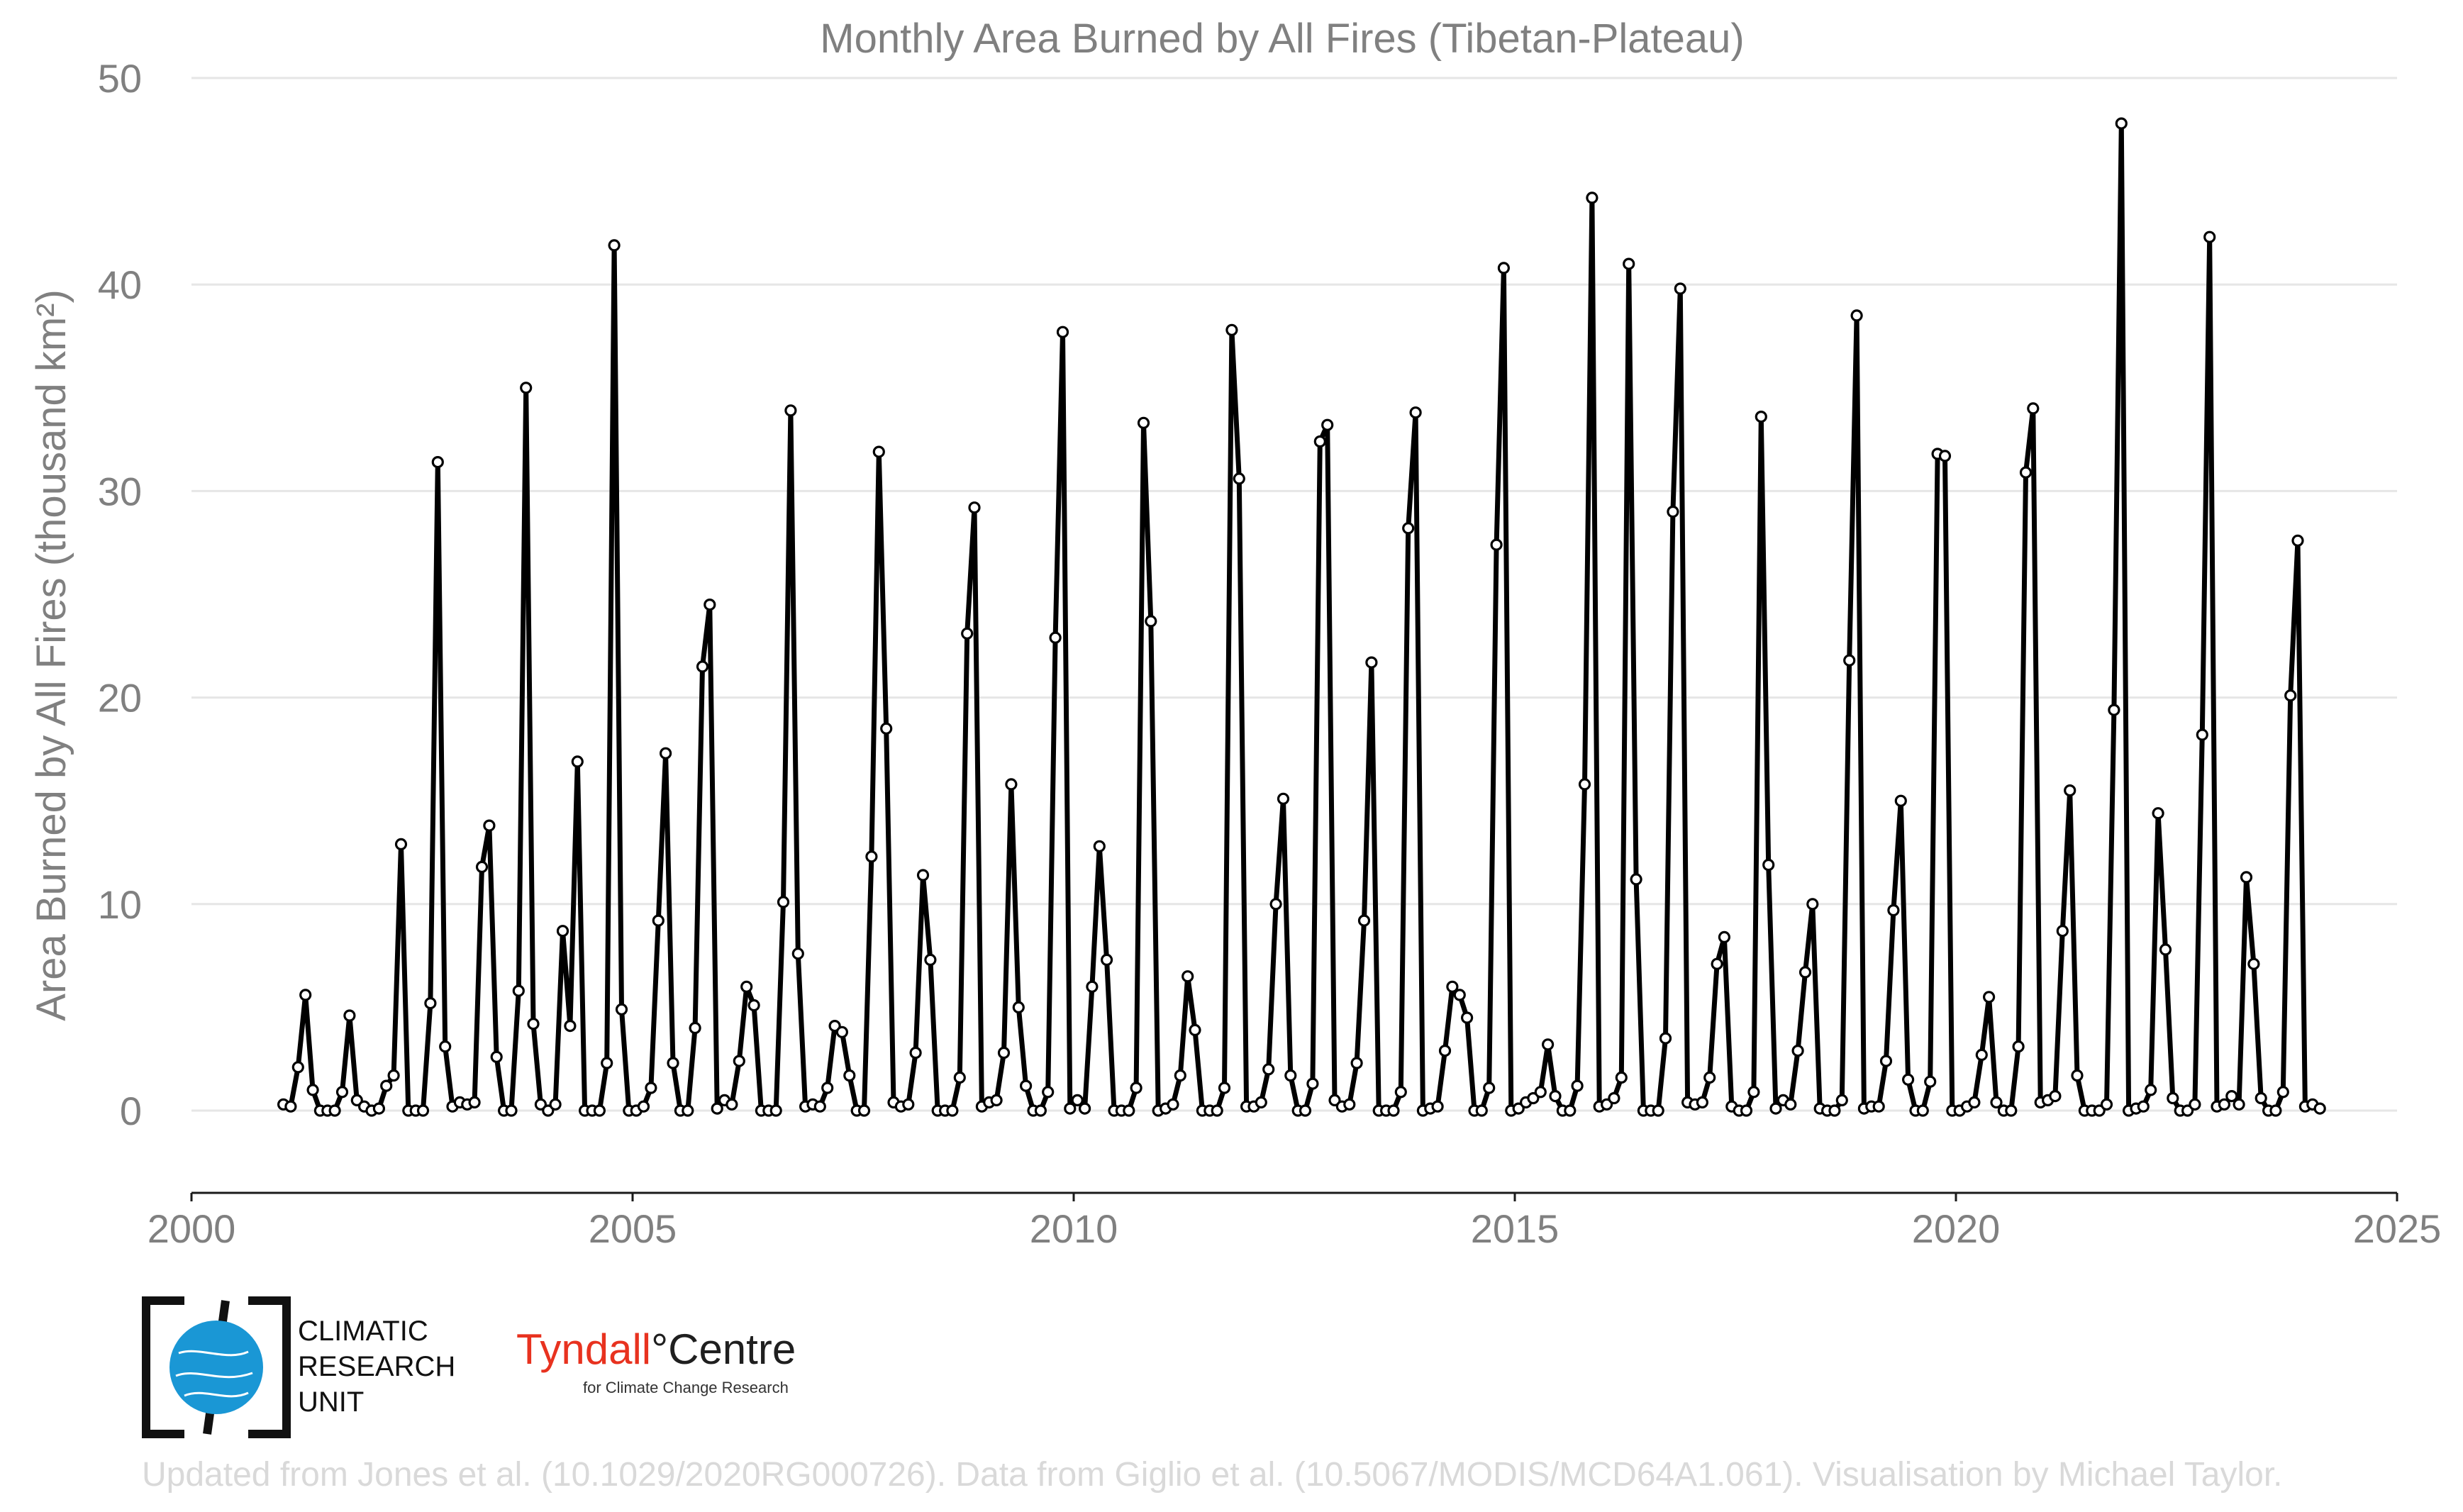 The image size is (2463, 1512). What do you see at coordinates (120, 904) in the screenshot?
I see `y-tick-label: 10` at bounding box center [120, 904].